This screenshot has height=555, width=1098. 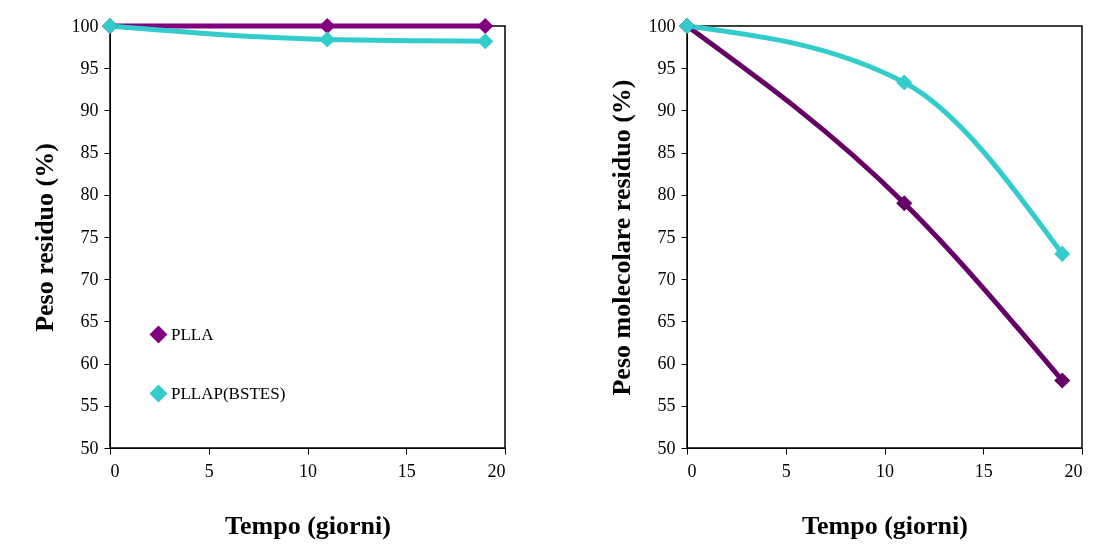 What do you see at coordinates (193, 334) in the screenshot?
I see `legend-label: PLLA` at bounding box center [193, 334].